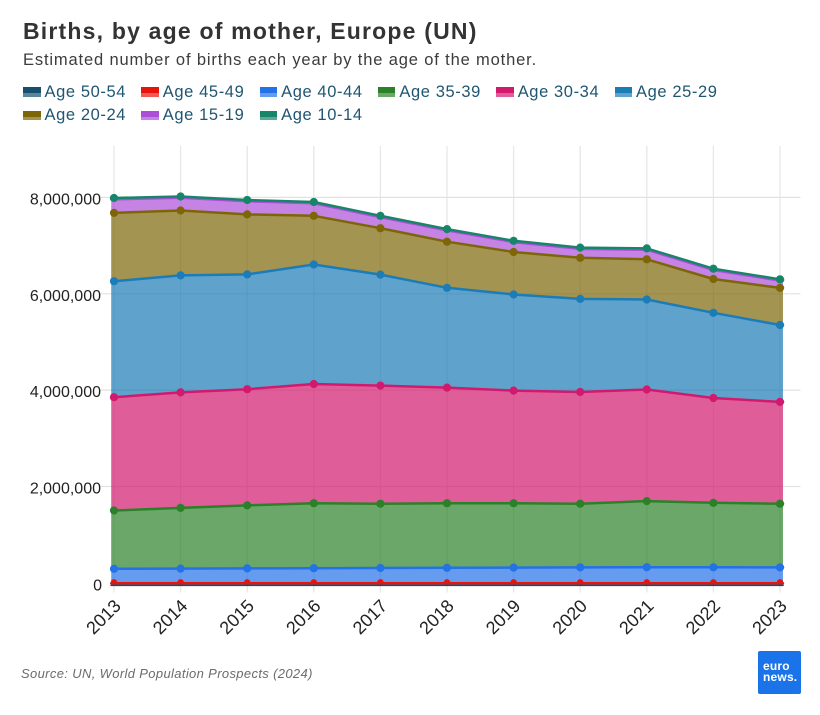 The height and width of the screenshot is (715, 820). I want to click on svg-text: 2020, so click(570, 617).